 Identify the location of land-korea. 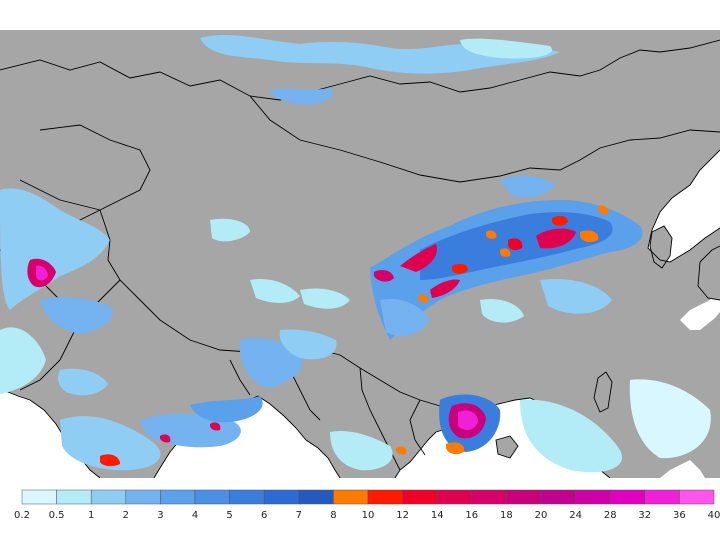
(661, 247).